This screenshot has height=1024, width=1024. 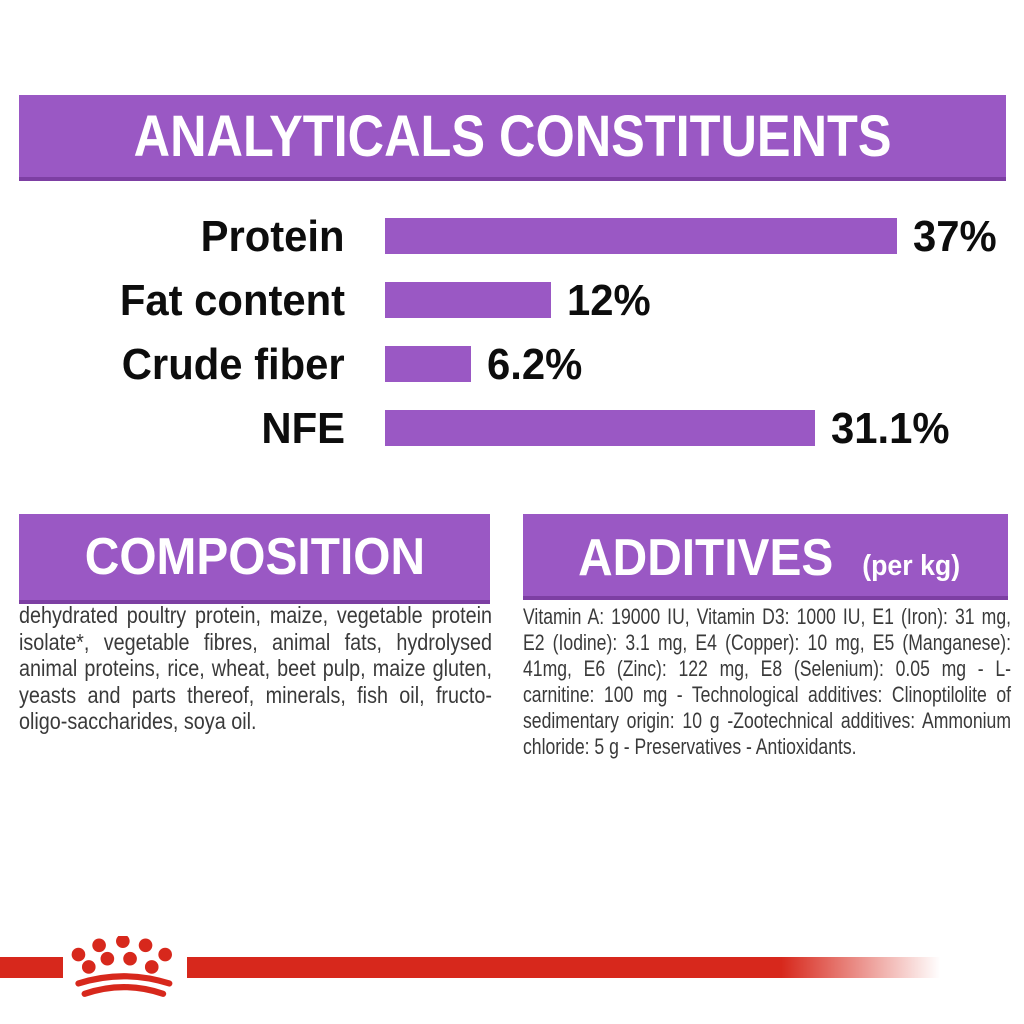 I want to click on chart-row: NFE 31.1%, so click(x=512, y=428).